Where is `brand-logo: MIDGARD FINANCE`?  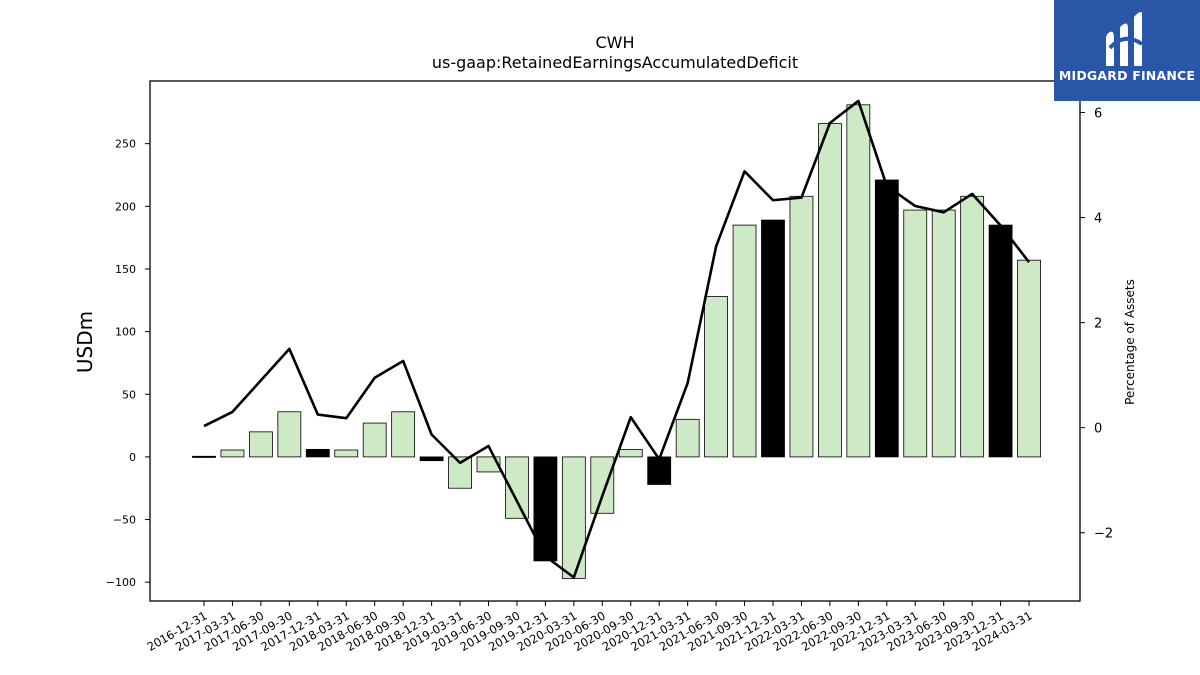
brand-logo: MIDGARD FINANCE is located at coordinates (1127, 50).